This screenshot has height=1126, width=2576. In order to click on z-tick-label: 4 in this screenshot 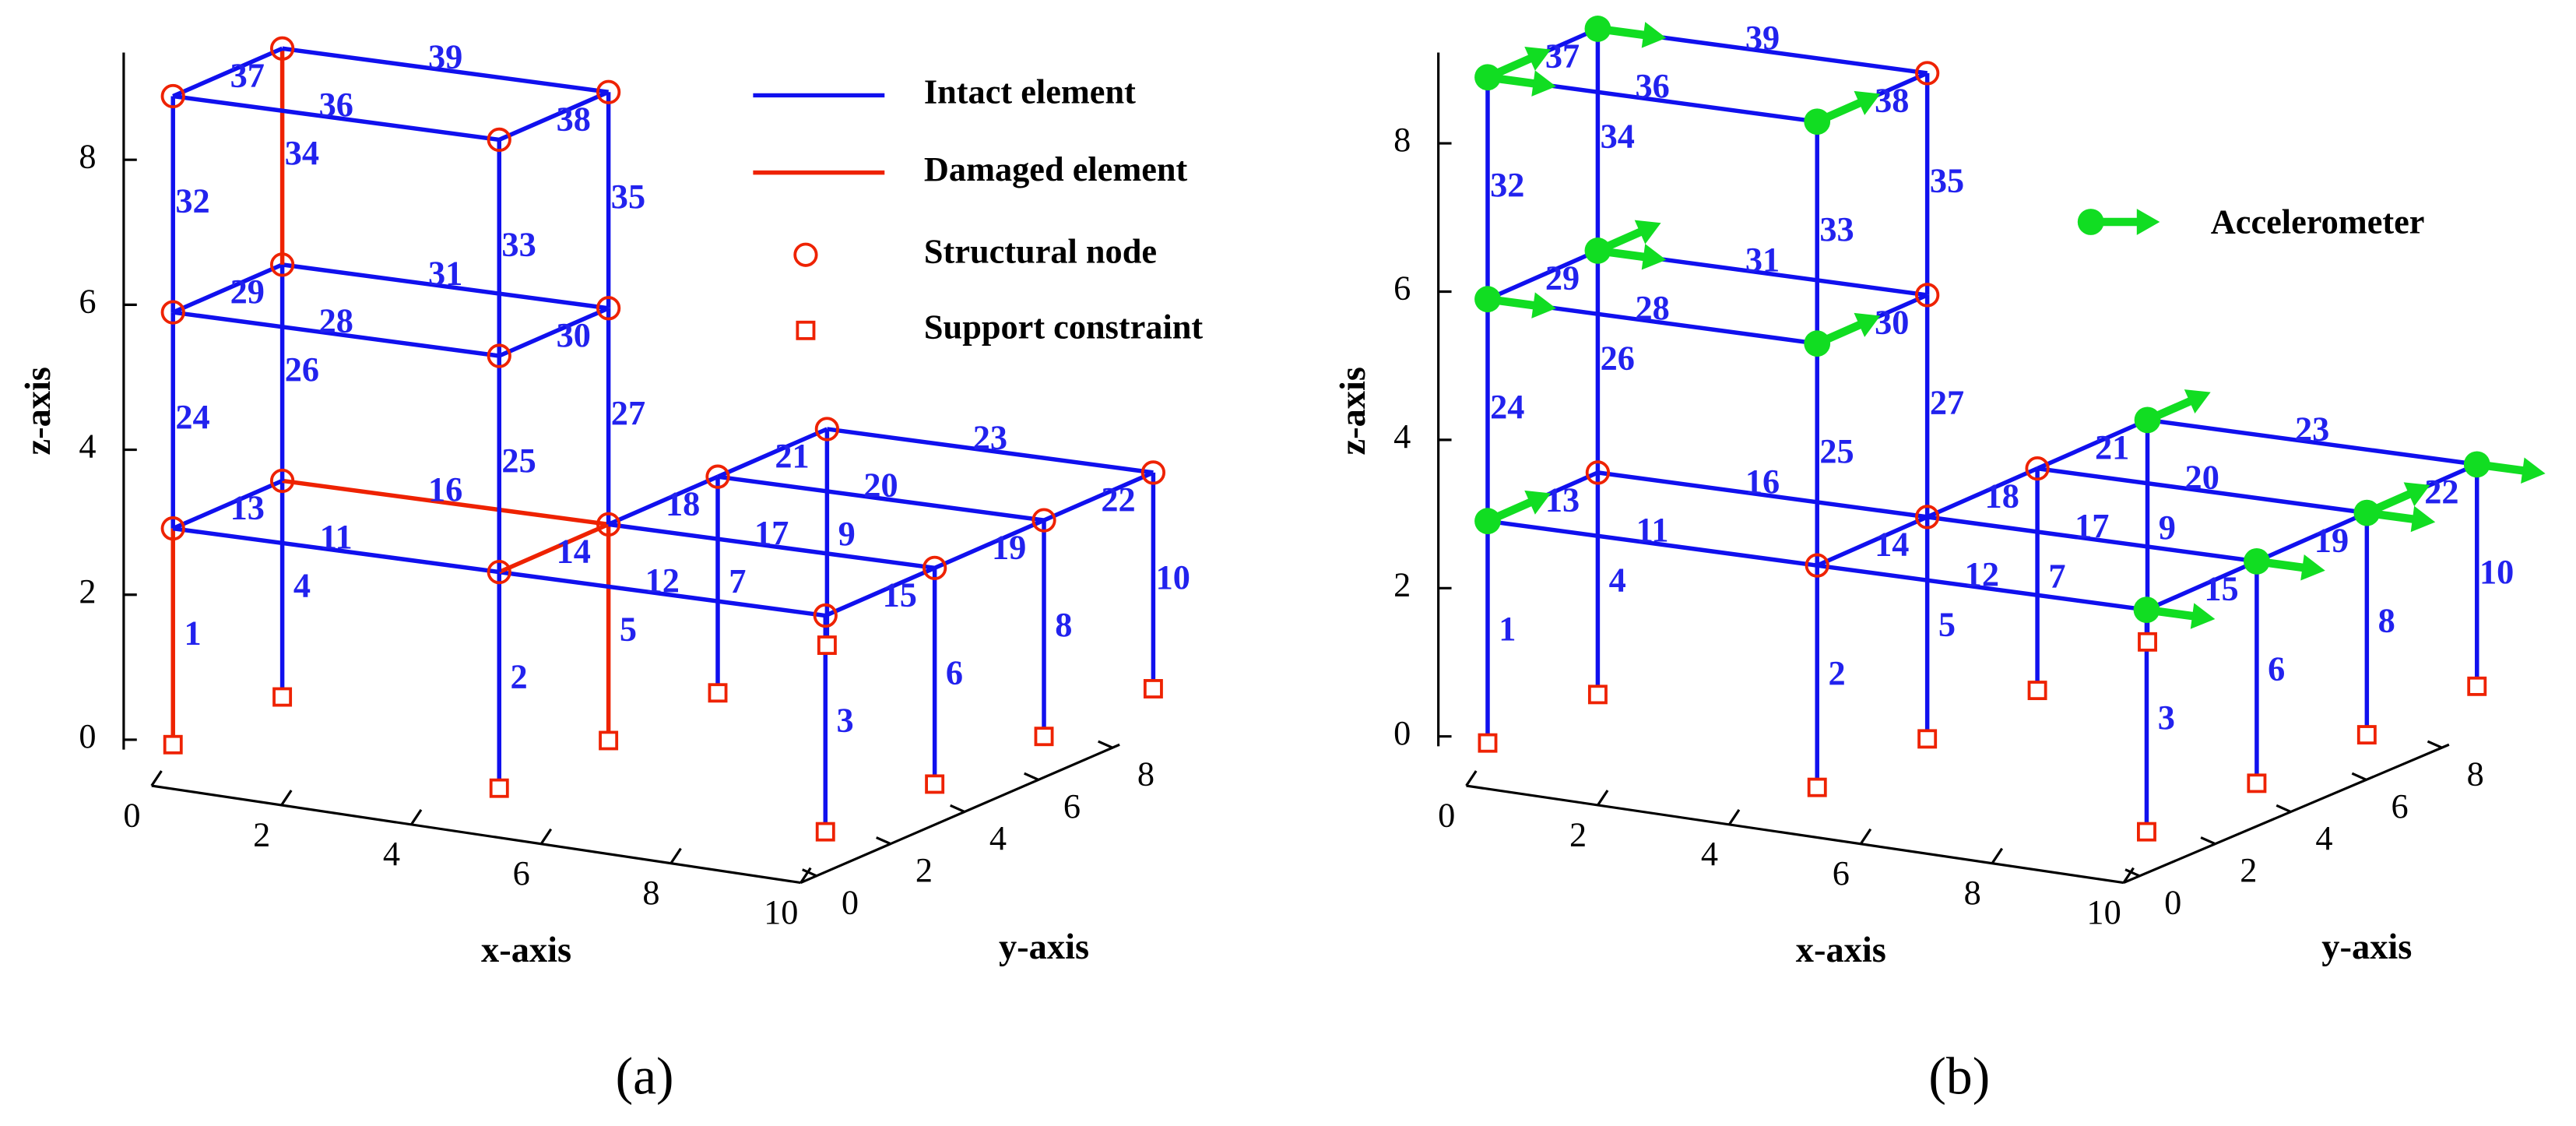, I will do `click(1402, 437)`.